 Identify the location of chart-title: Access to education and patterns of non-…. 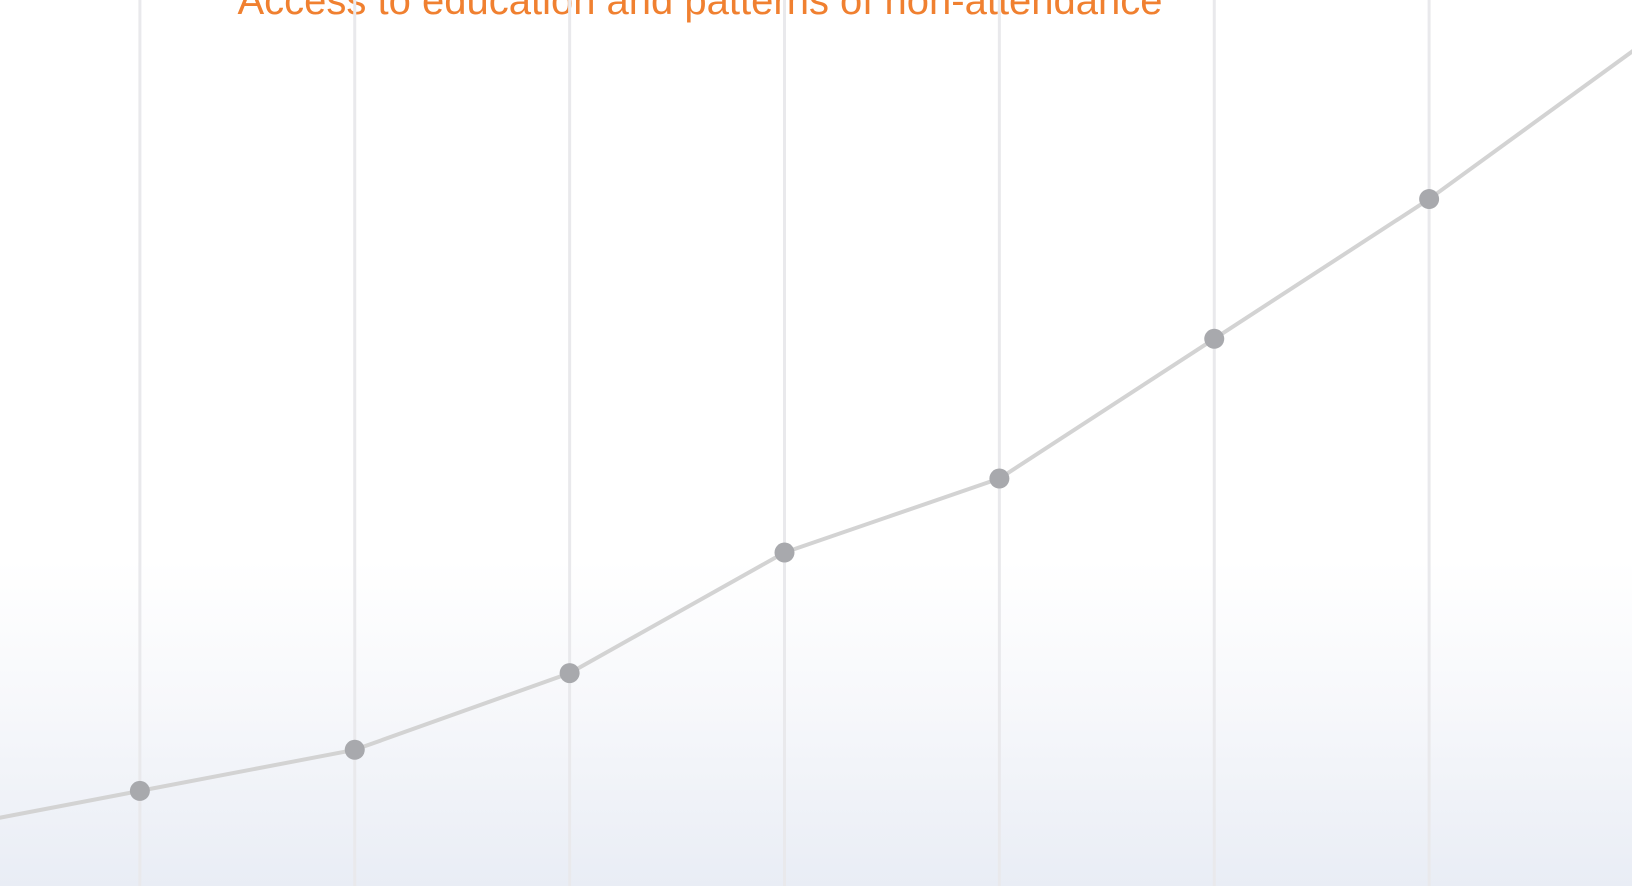
(700, 11).